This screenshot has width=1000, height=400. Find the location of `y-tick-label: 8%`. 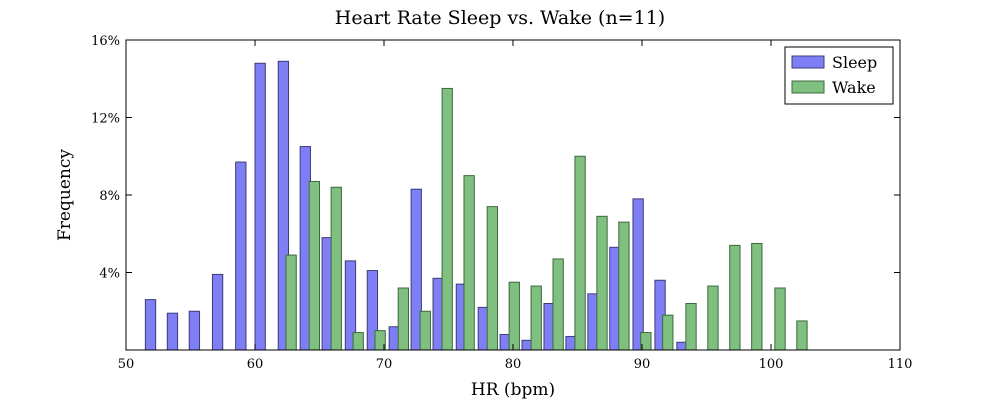

y-tick-label: 8% is located at coordinates (109, 196).